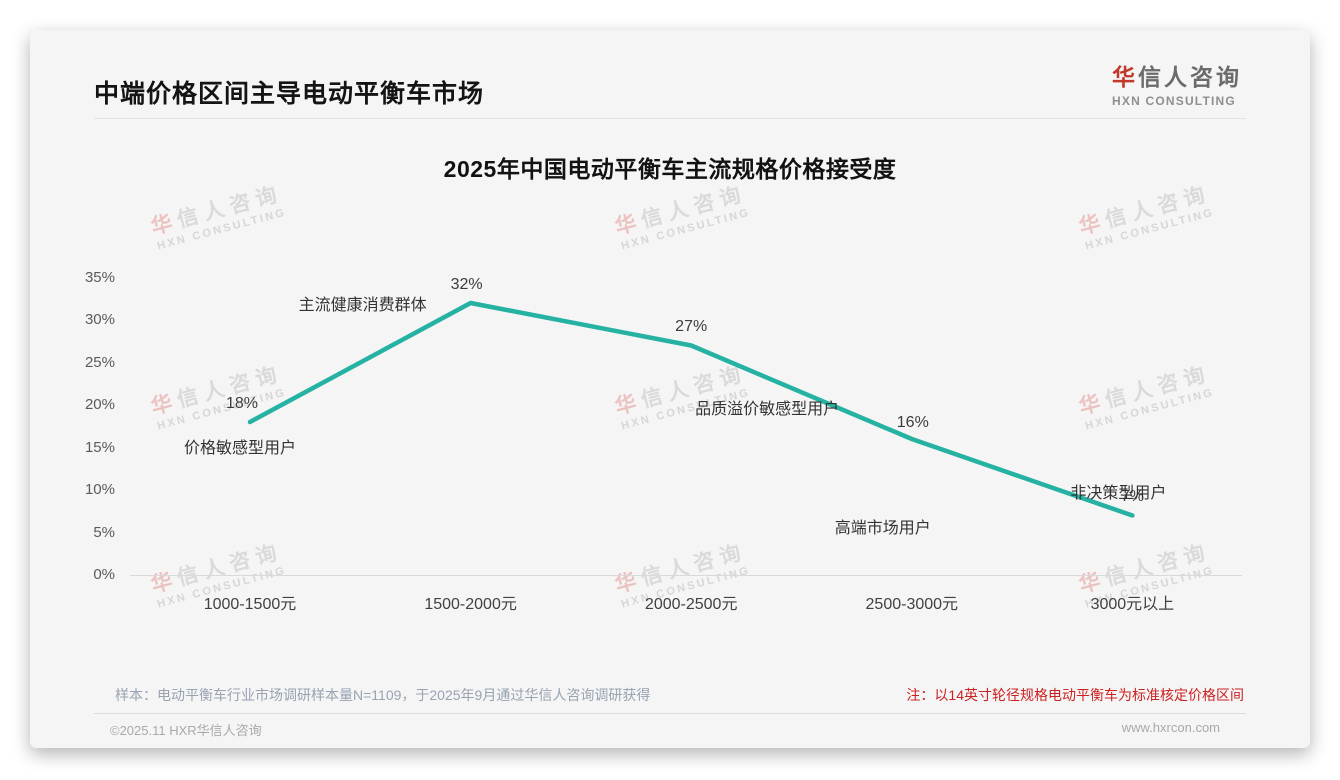 This screenshot has height=780, width=1340. What do you see at coordinates (1125, 77) in the screenshot?
I see `logo-accent-char: 华` at bounding box center [1125, 77].